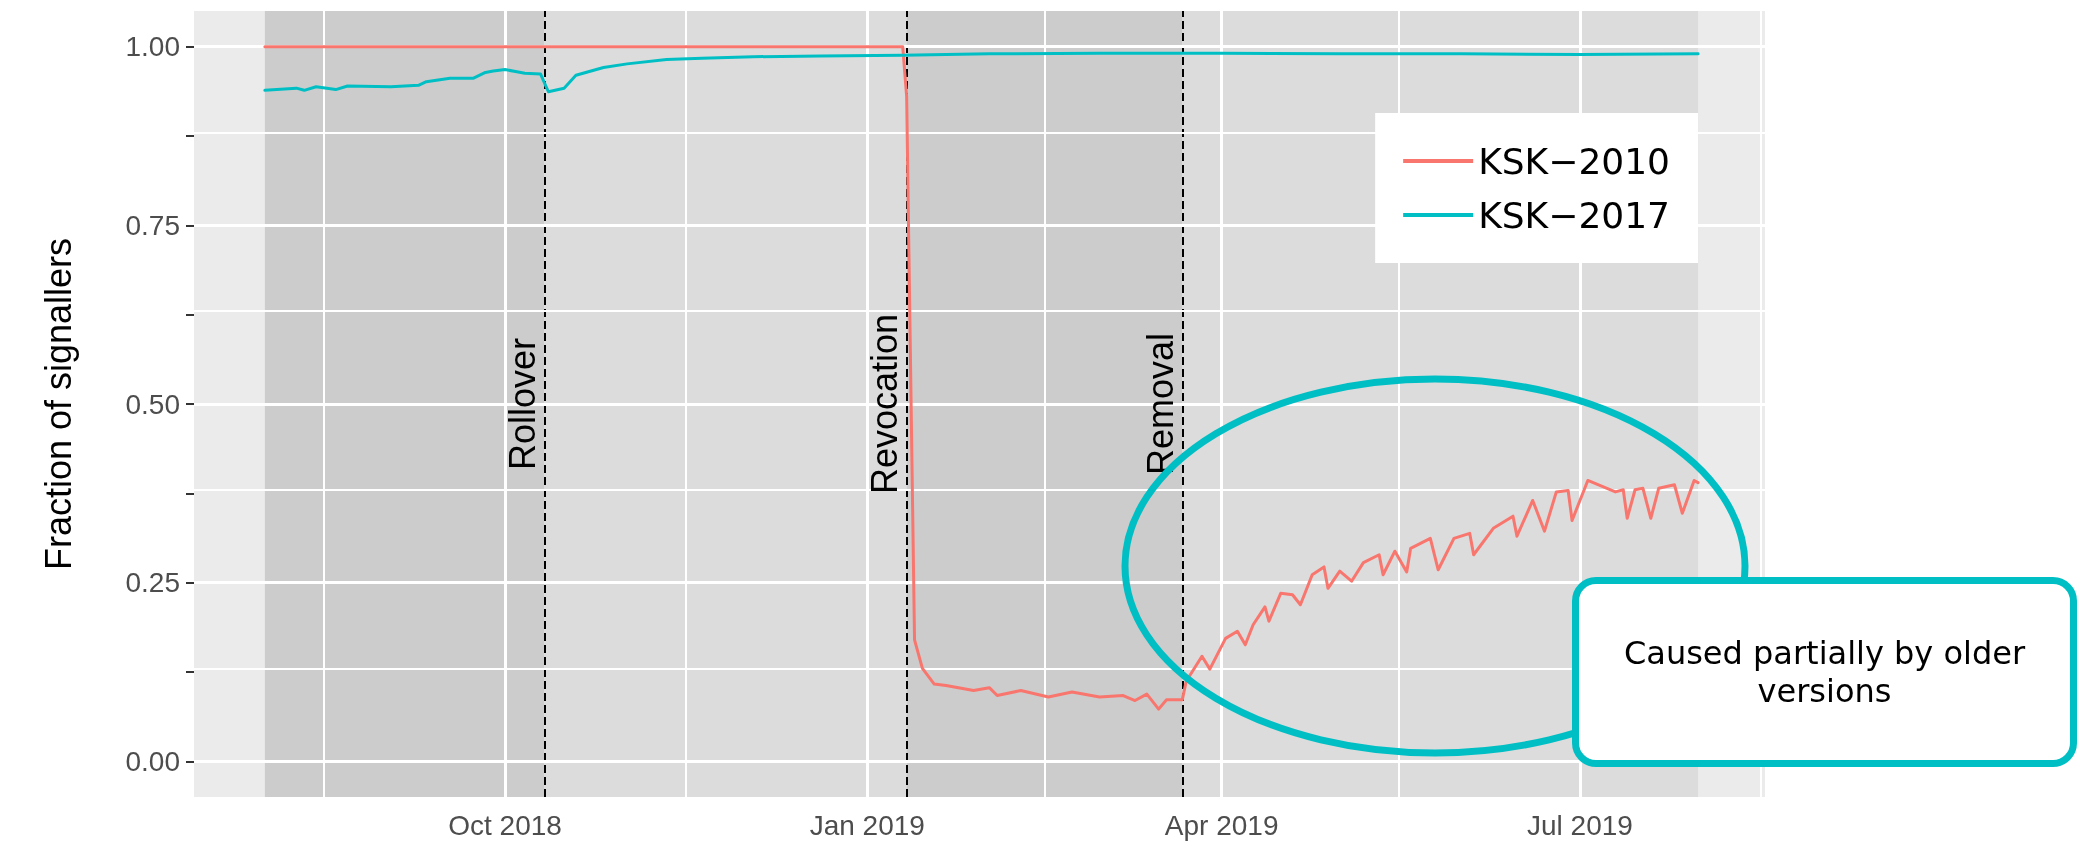 This screenshot has width=2093, height=859. What do you see at coordinates (1574, 215) in the screenshot?
I see `legend-label: KSK−2017` at bounding box center [1574, 215].